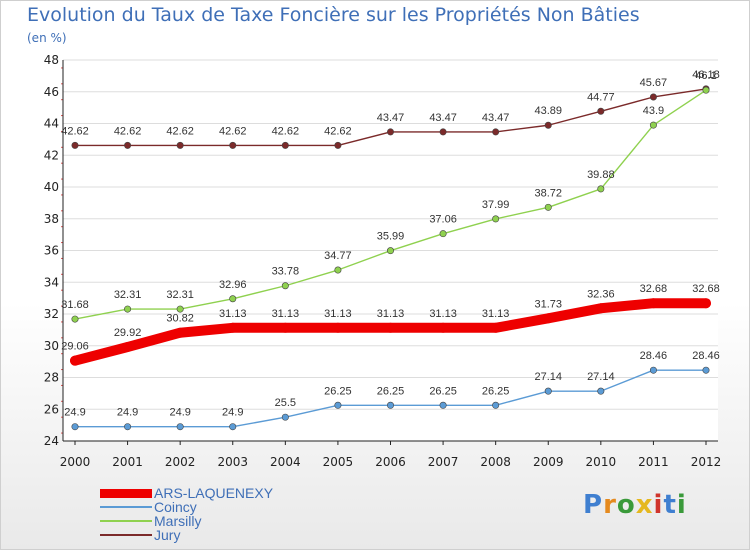  What do you see at coordinates (51, 92) in the screenshot?
I see `y-tick-label: 46` at bounding box center [51, 92].